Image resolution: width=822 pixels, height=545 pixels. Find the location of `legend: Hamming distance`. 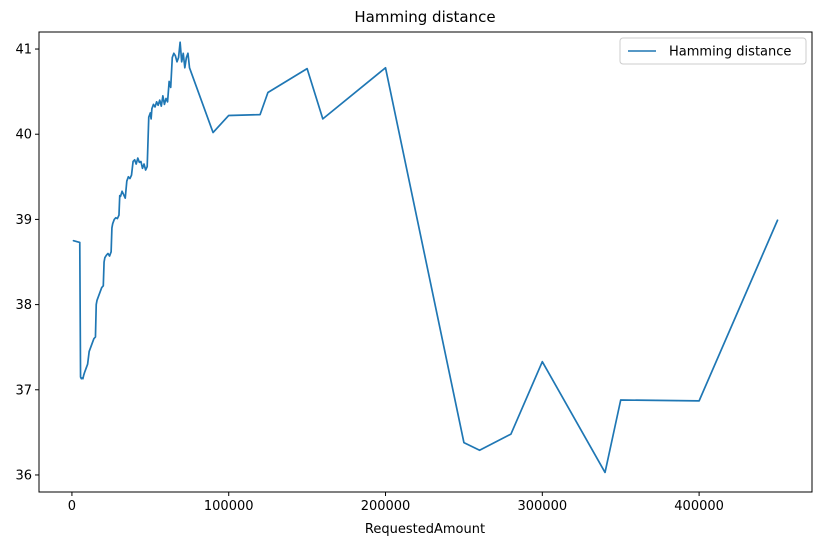

legend: Hamming distance is located at coordinates (713, 51).